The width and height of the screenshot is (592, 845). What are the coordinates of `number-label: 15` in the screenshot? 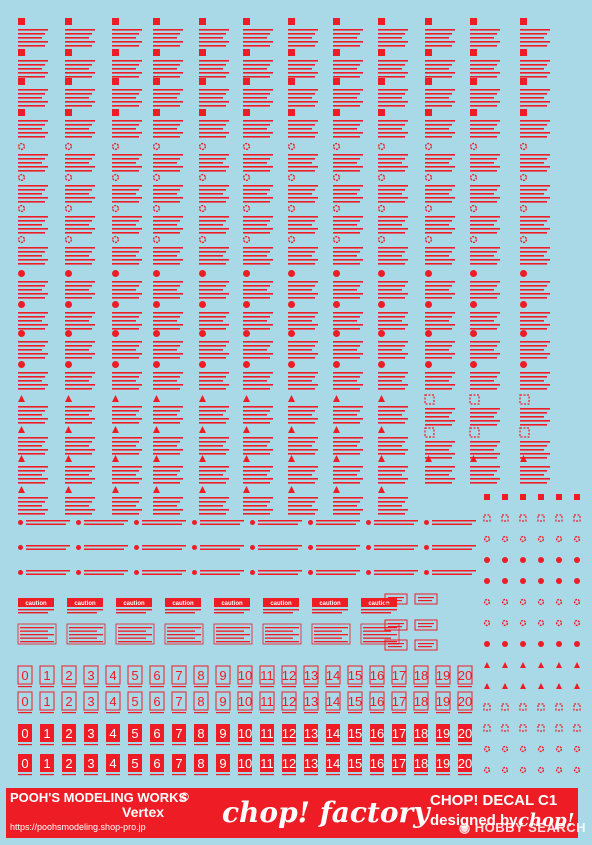 It's located at (355, 763).